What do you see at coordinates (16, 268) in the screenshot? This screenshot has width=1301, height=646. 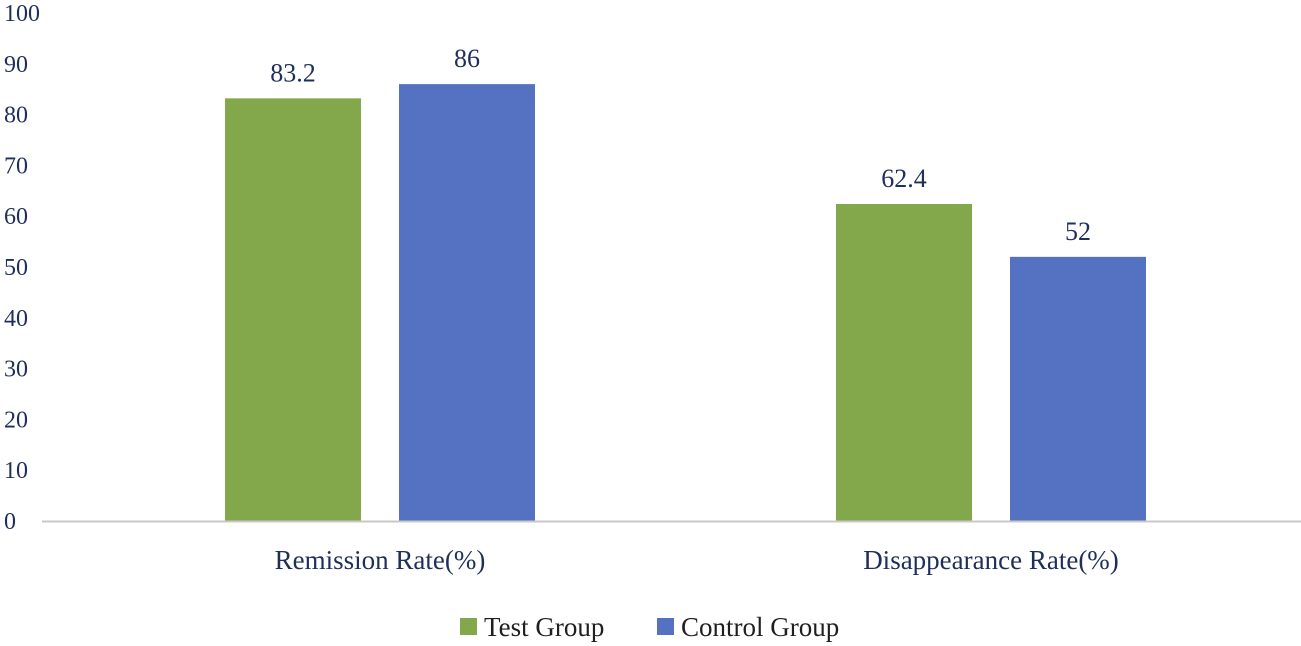 I see `y-tick-label: 50` at bounding box center [16, 268].